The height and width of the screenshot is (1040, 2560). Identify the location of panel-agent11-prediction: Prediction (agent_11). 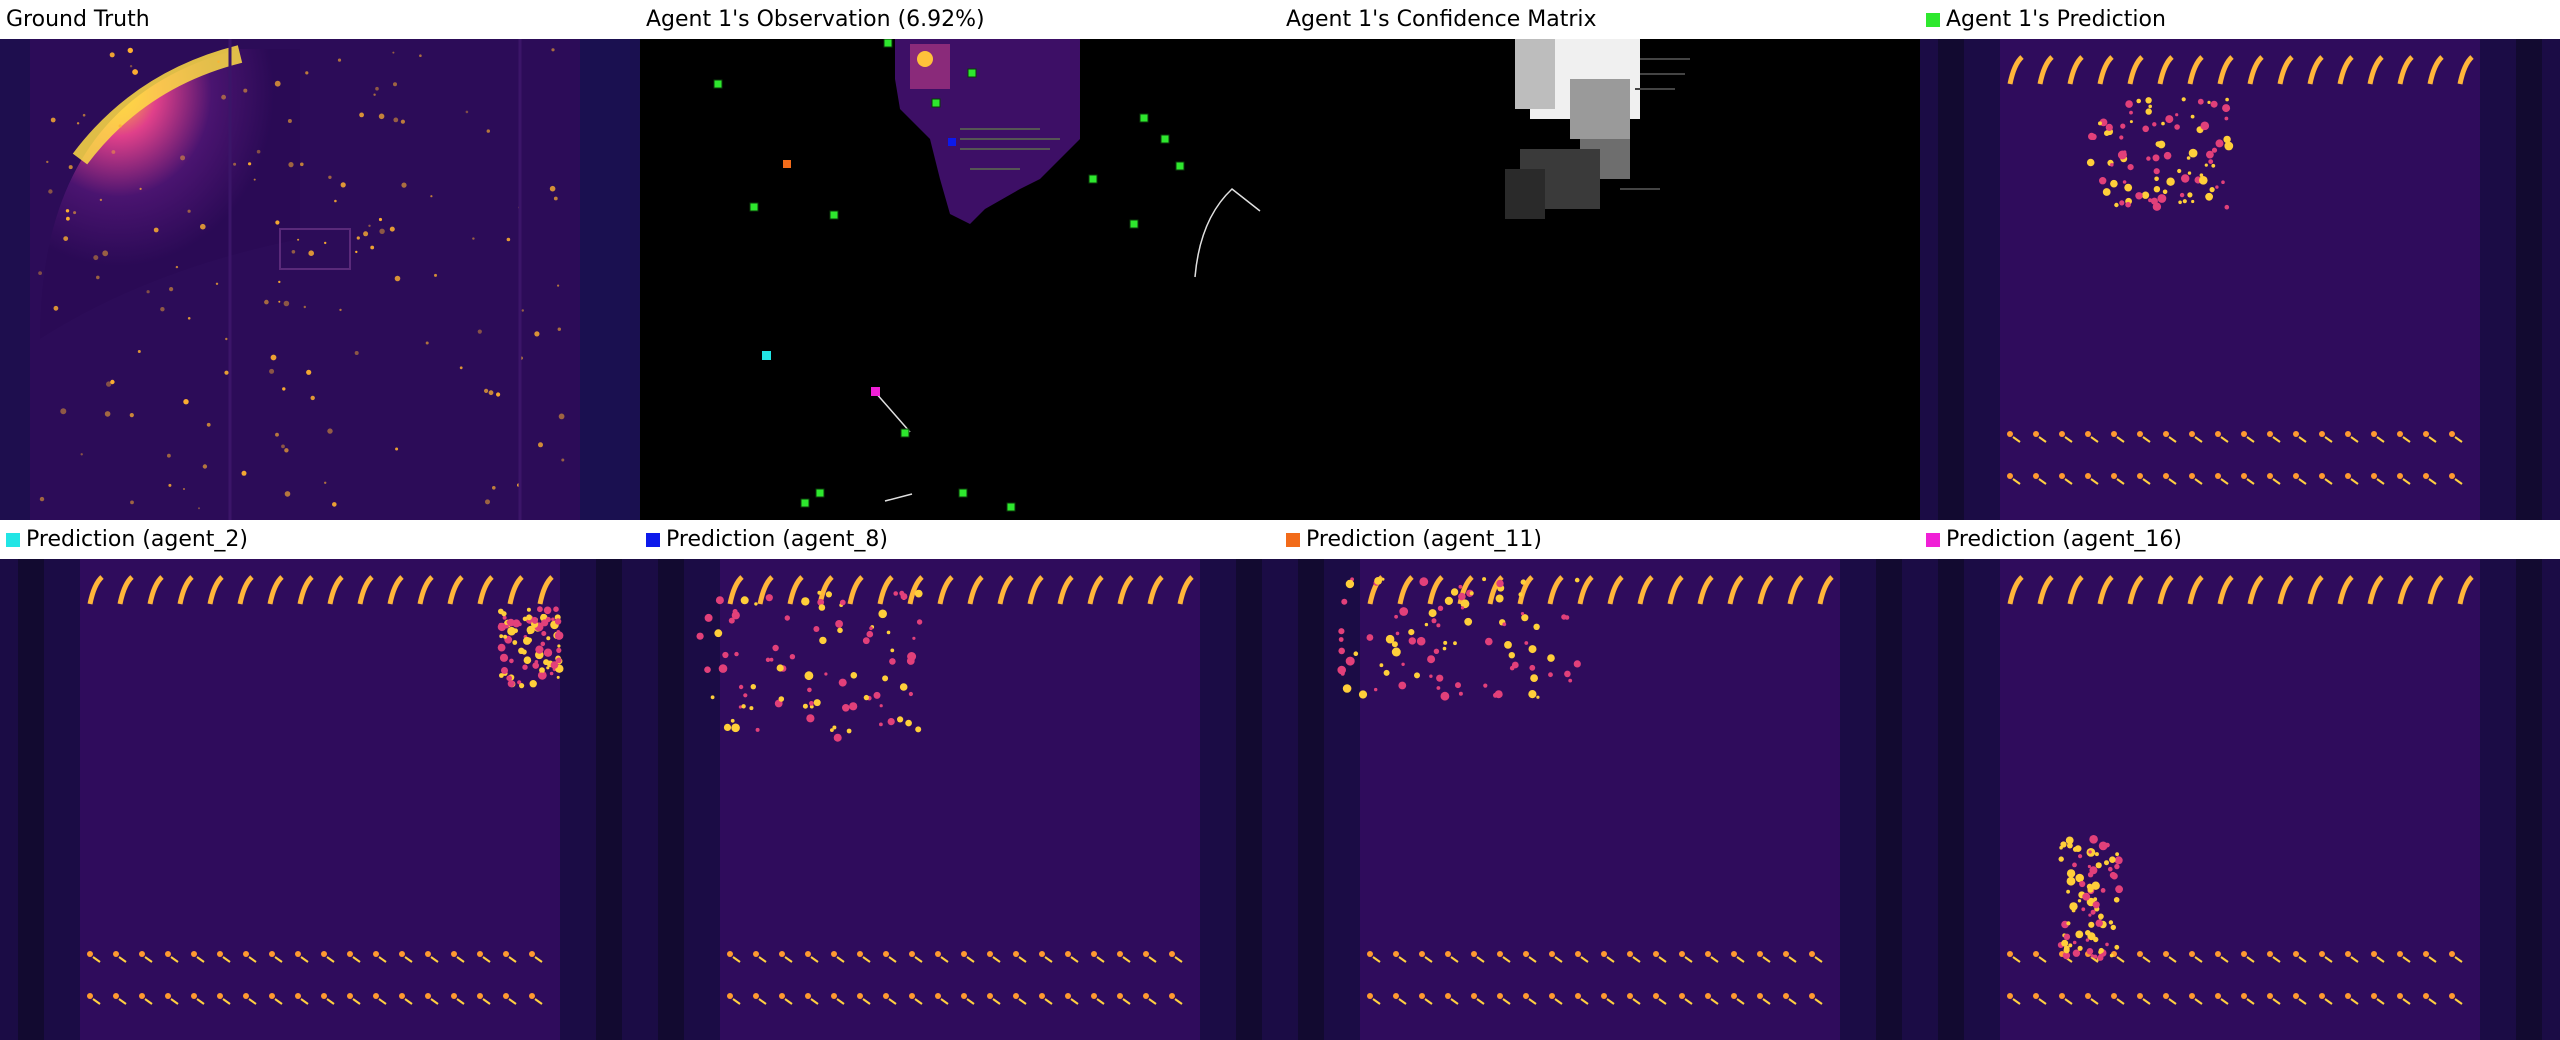
(1600, 780).